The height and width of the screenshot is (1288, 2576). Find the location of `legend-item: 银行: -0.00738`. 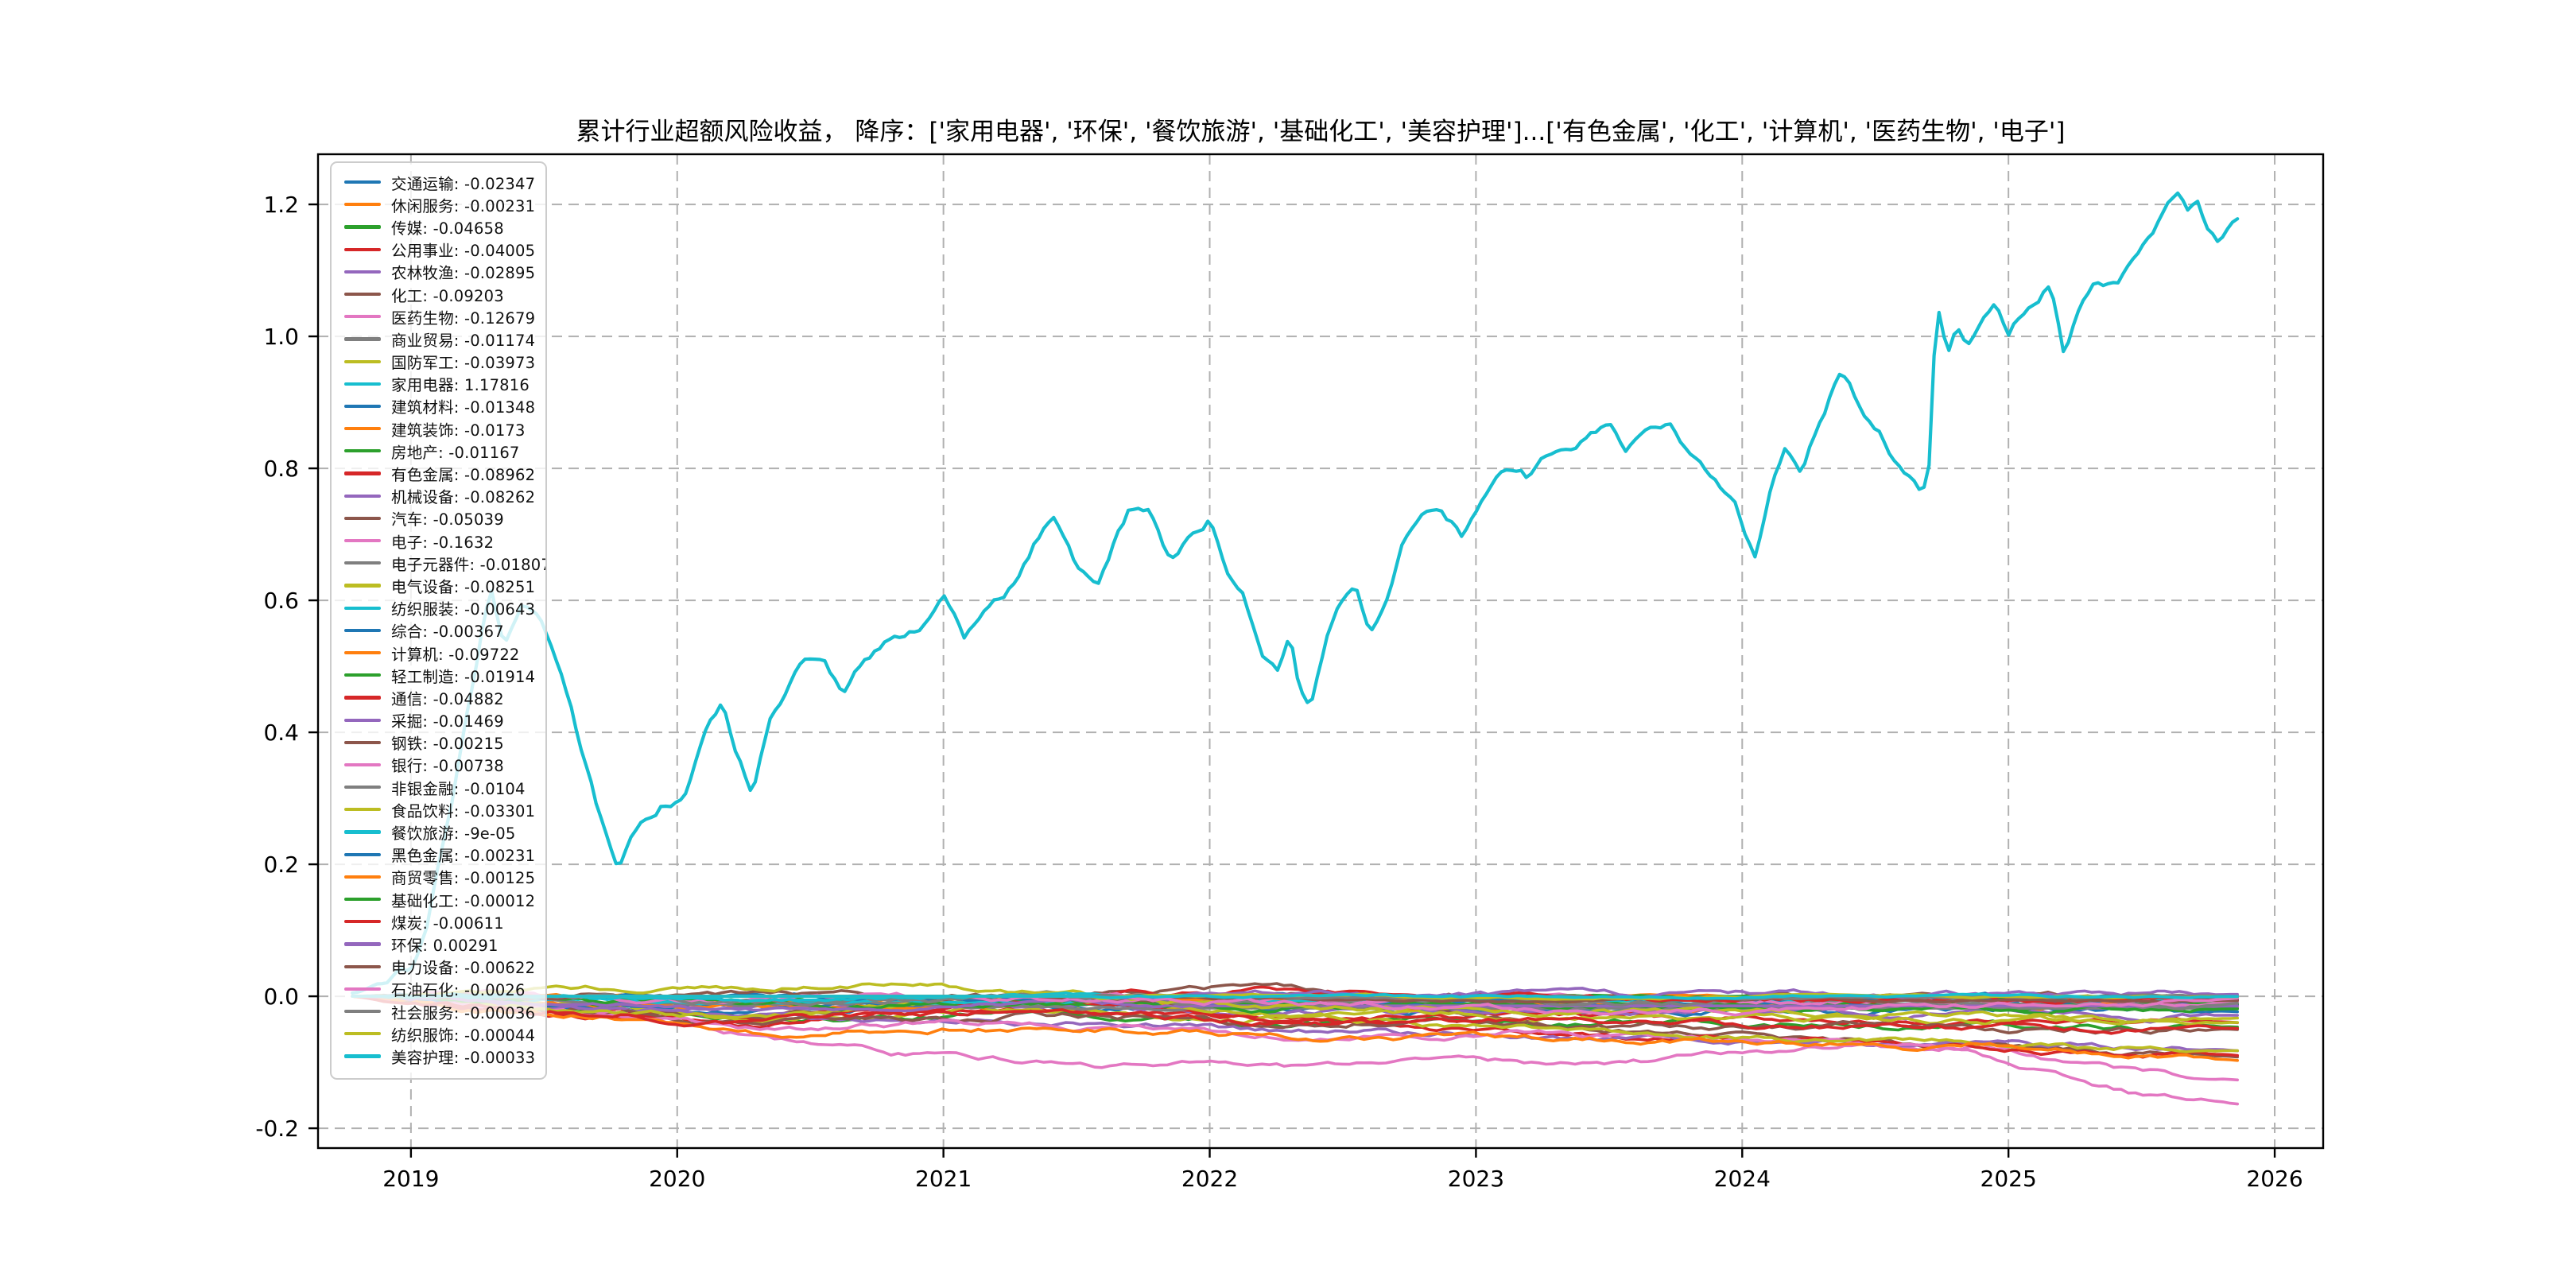

legend-item: 银行: -0.00738 is located at coordinates (444, 765).